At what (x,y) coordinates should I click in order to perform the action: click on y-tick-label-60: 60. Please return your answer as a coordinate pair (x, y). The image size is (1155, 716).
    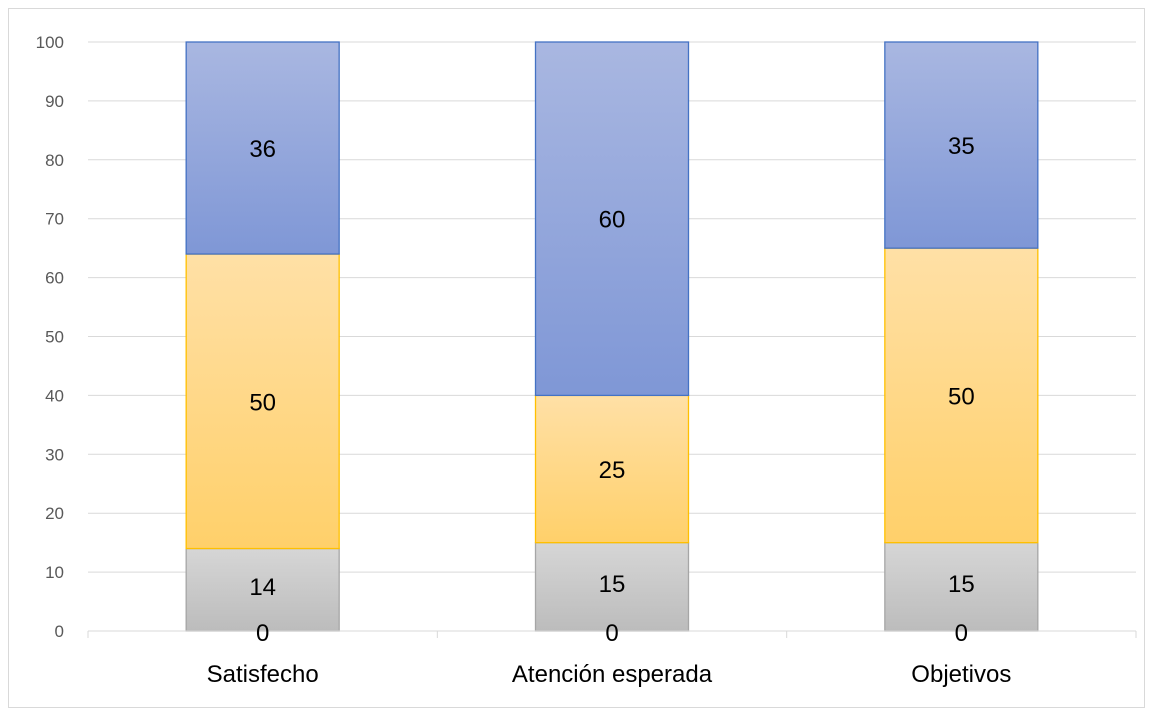
    Looking at the image, I should click on (54, 278).